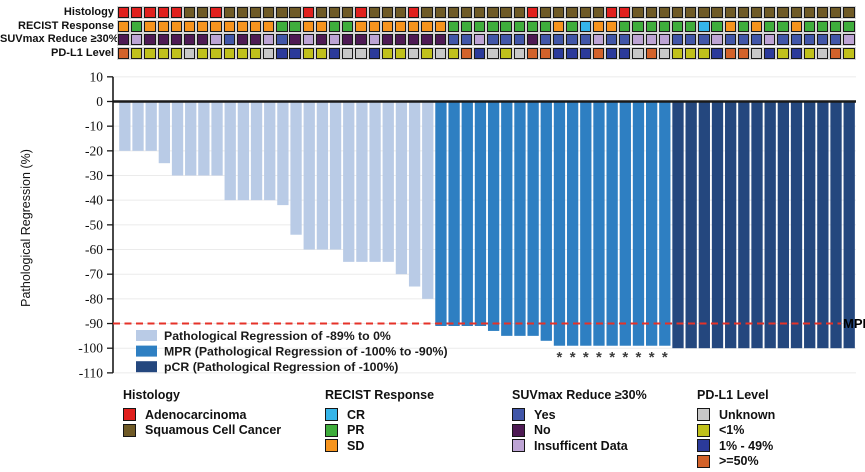  I want to click on y-tick-label: -30, so click(94, 175).